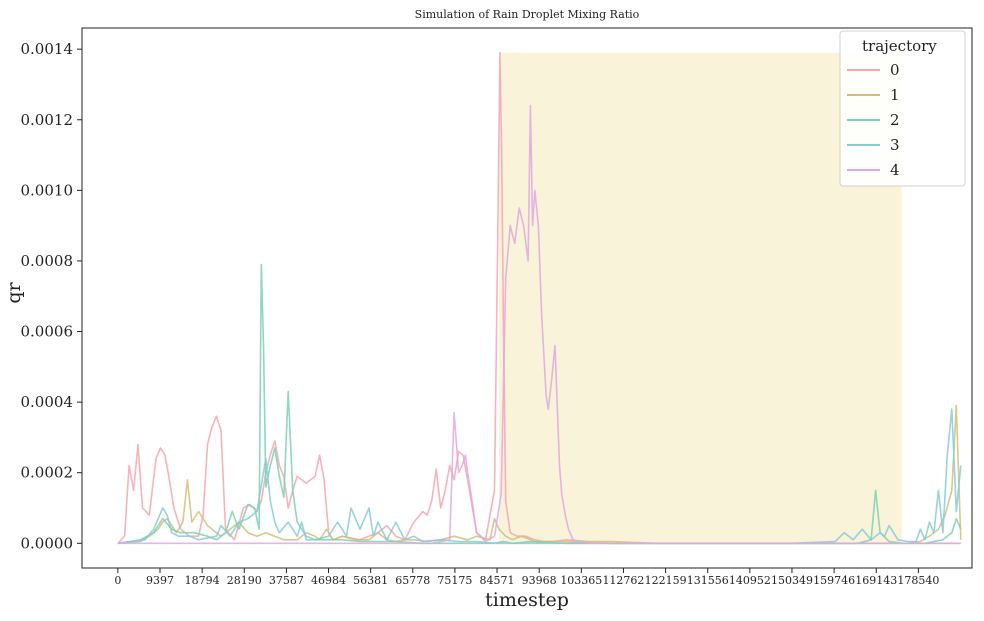 This screenshot has width=984, height=621. I want to click on x-tick-label: 150349, so click(792, 580).